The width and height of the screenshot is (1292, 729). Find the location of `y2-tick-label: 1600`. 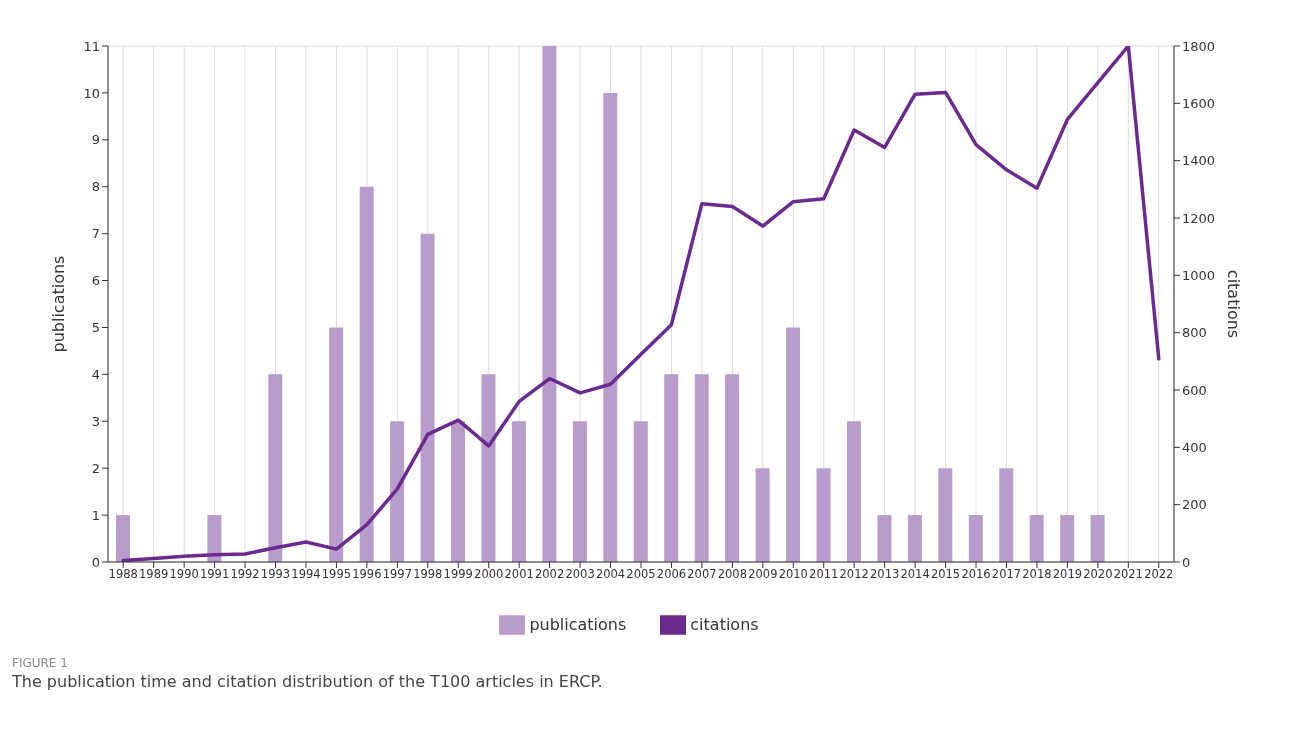

y2-tick-label: 1600 is located at coordinates (1199, 103).